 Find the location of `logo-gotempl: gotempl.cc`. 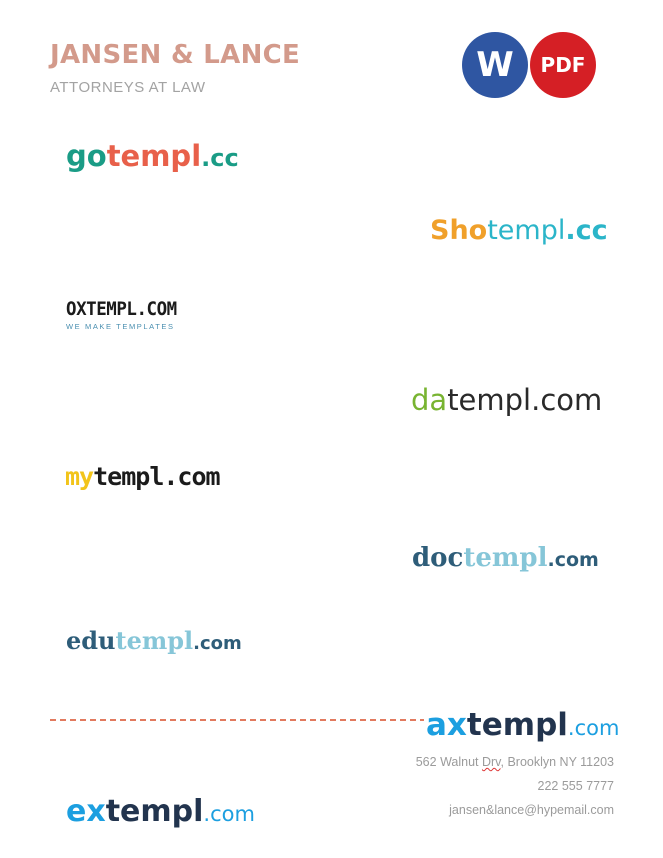

logo-gotempl: gotempl.cc is located at coordinates (152, 156).